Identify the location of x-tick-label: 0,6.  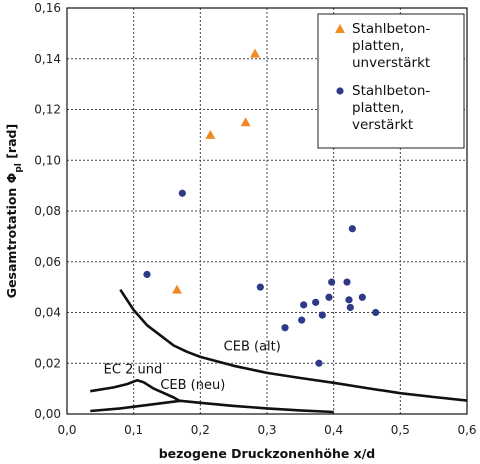
(466, 430).